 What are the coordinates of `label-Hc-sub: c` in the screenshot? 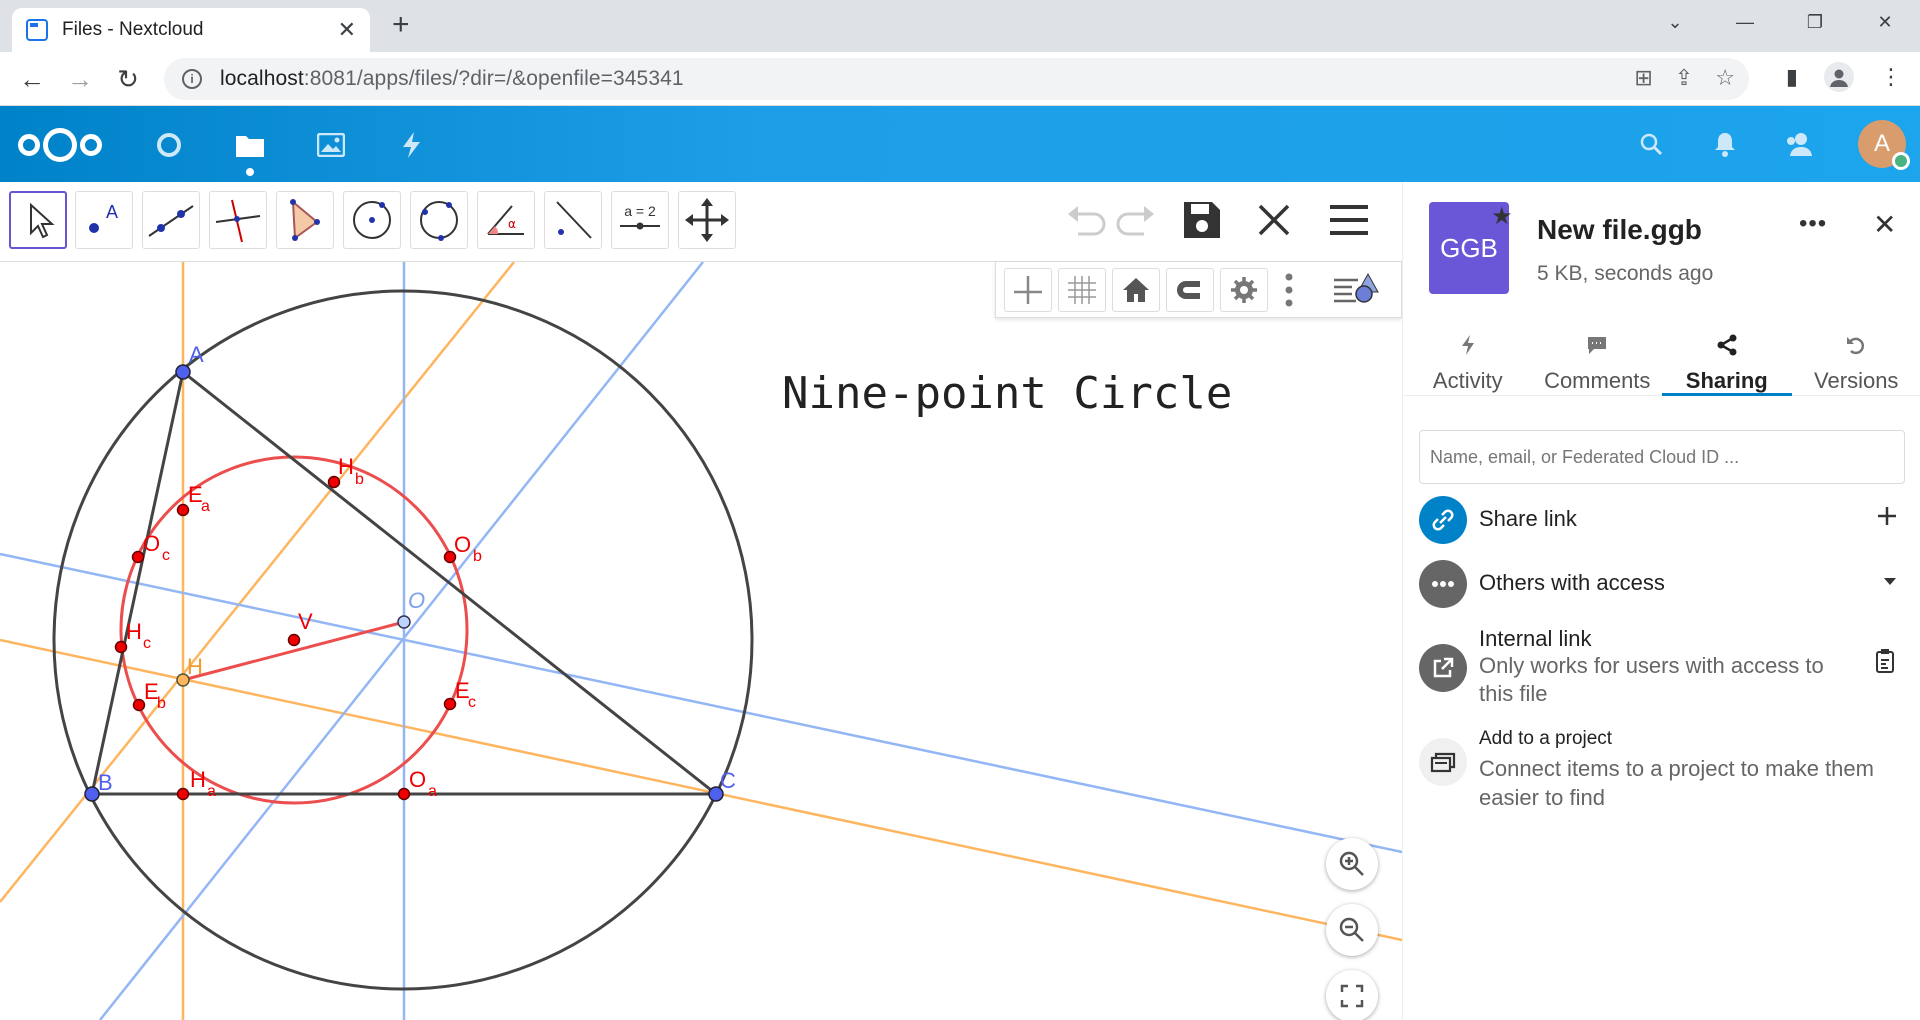 It's located at (147, 643).